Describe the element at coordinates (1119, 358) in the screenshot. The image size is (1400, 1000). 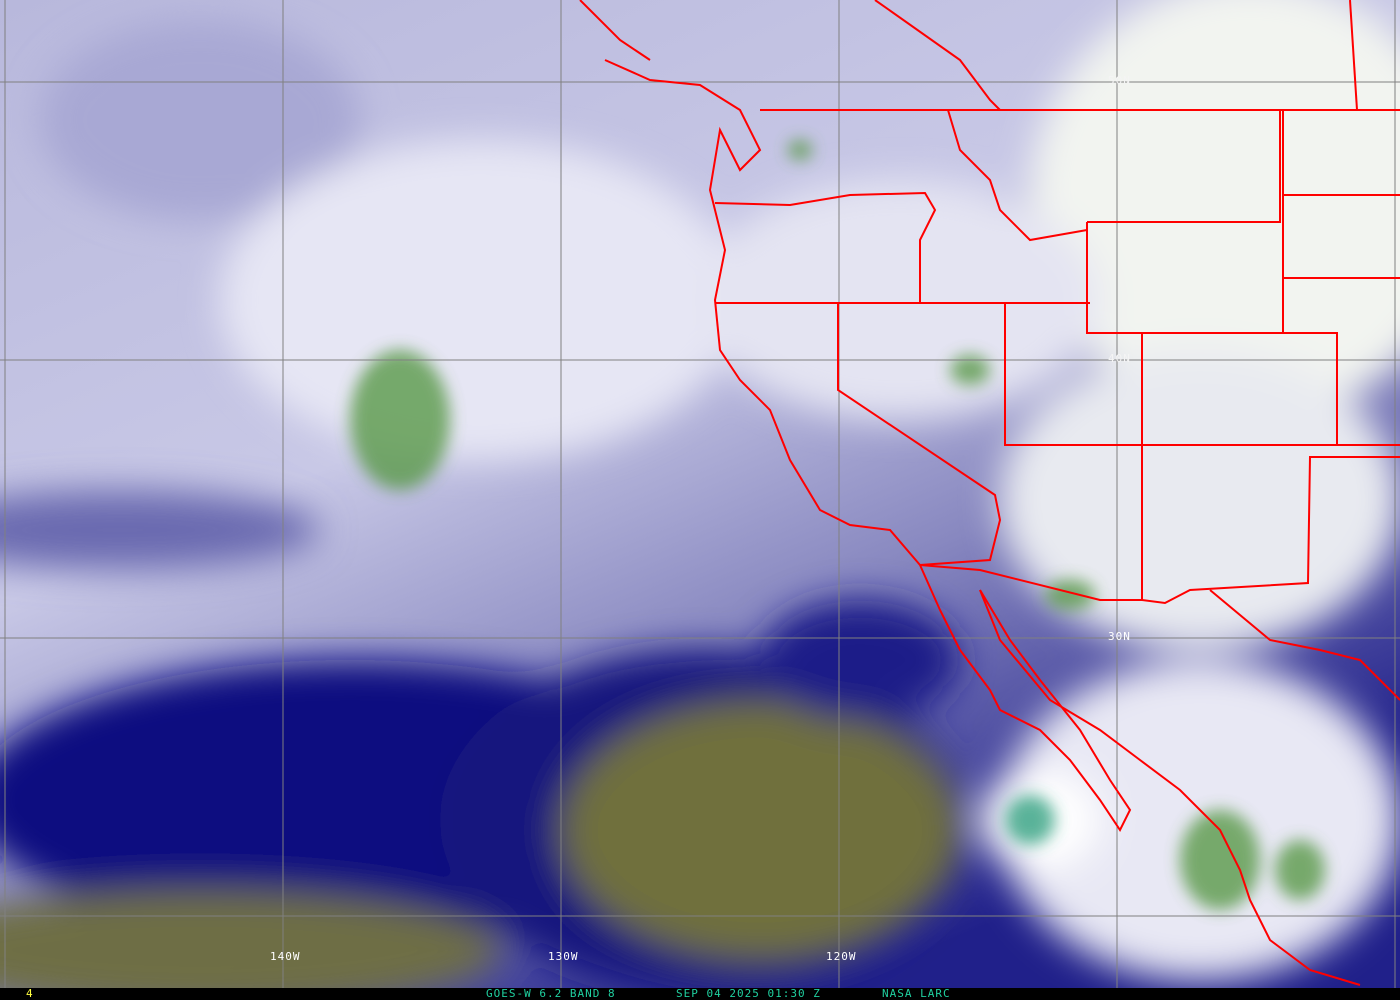
I see `lat-label-40n: 40N` at that location.